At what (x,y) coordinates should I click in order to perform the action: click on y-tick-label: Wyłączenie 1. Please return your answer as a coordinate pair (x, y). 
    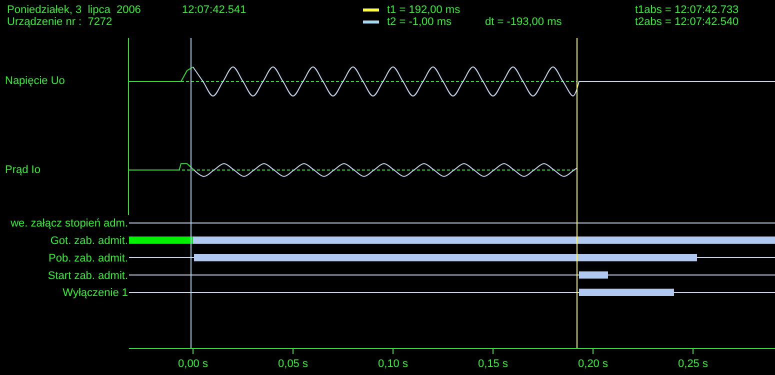
    Looking at the image, I should click on (95, 293).